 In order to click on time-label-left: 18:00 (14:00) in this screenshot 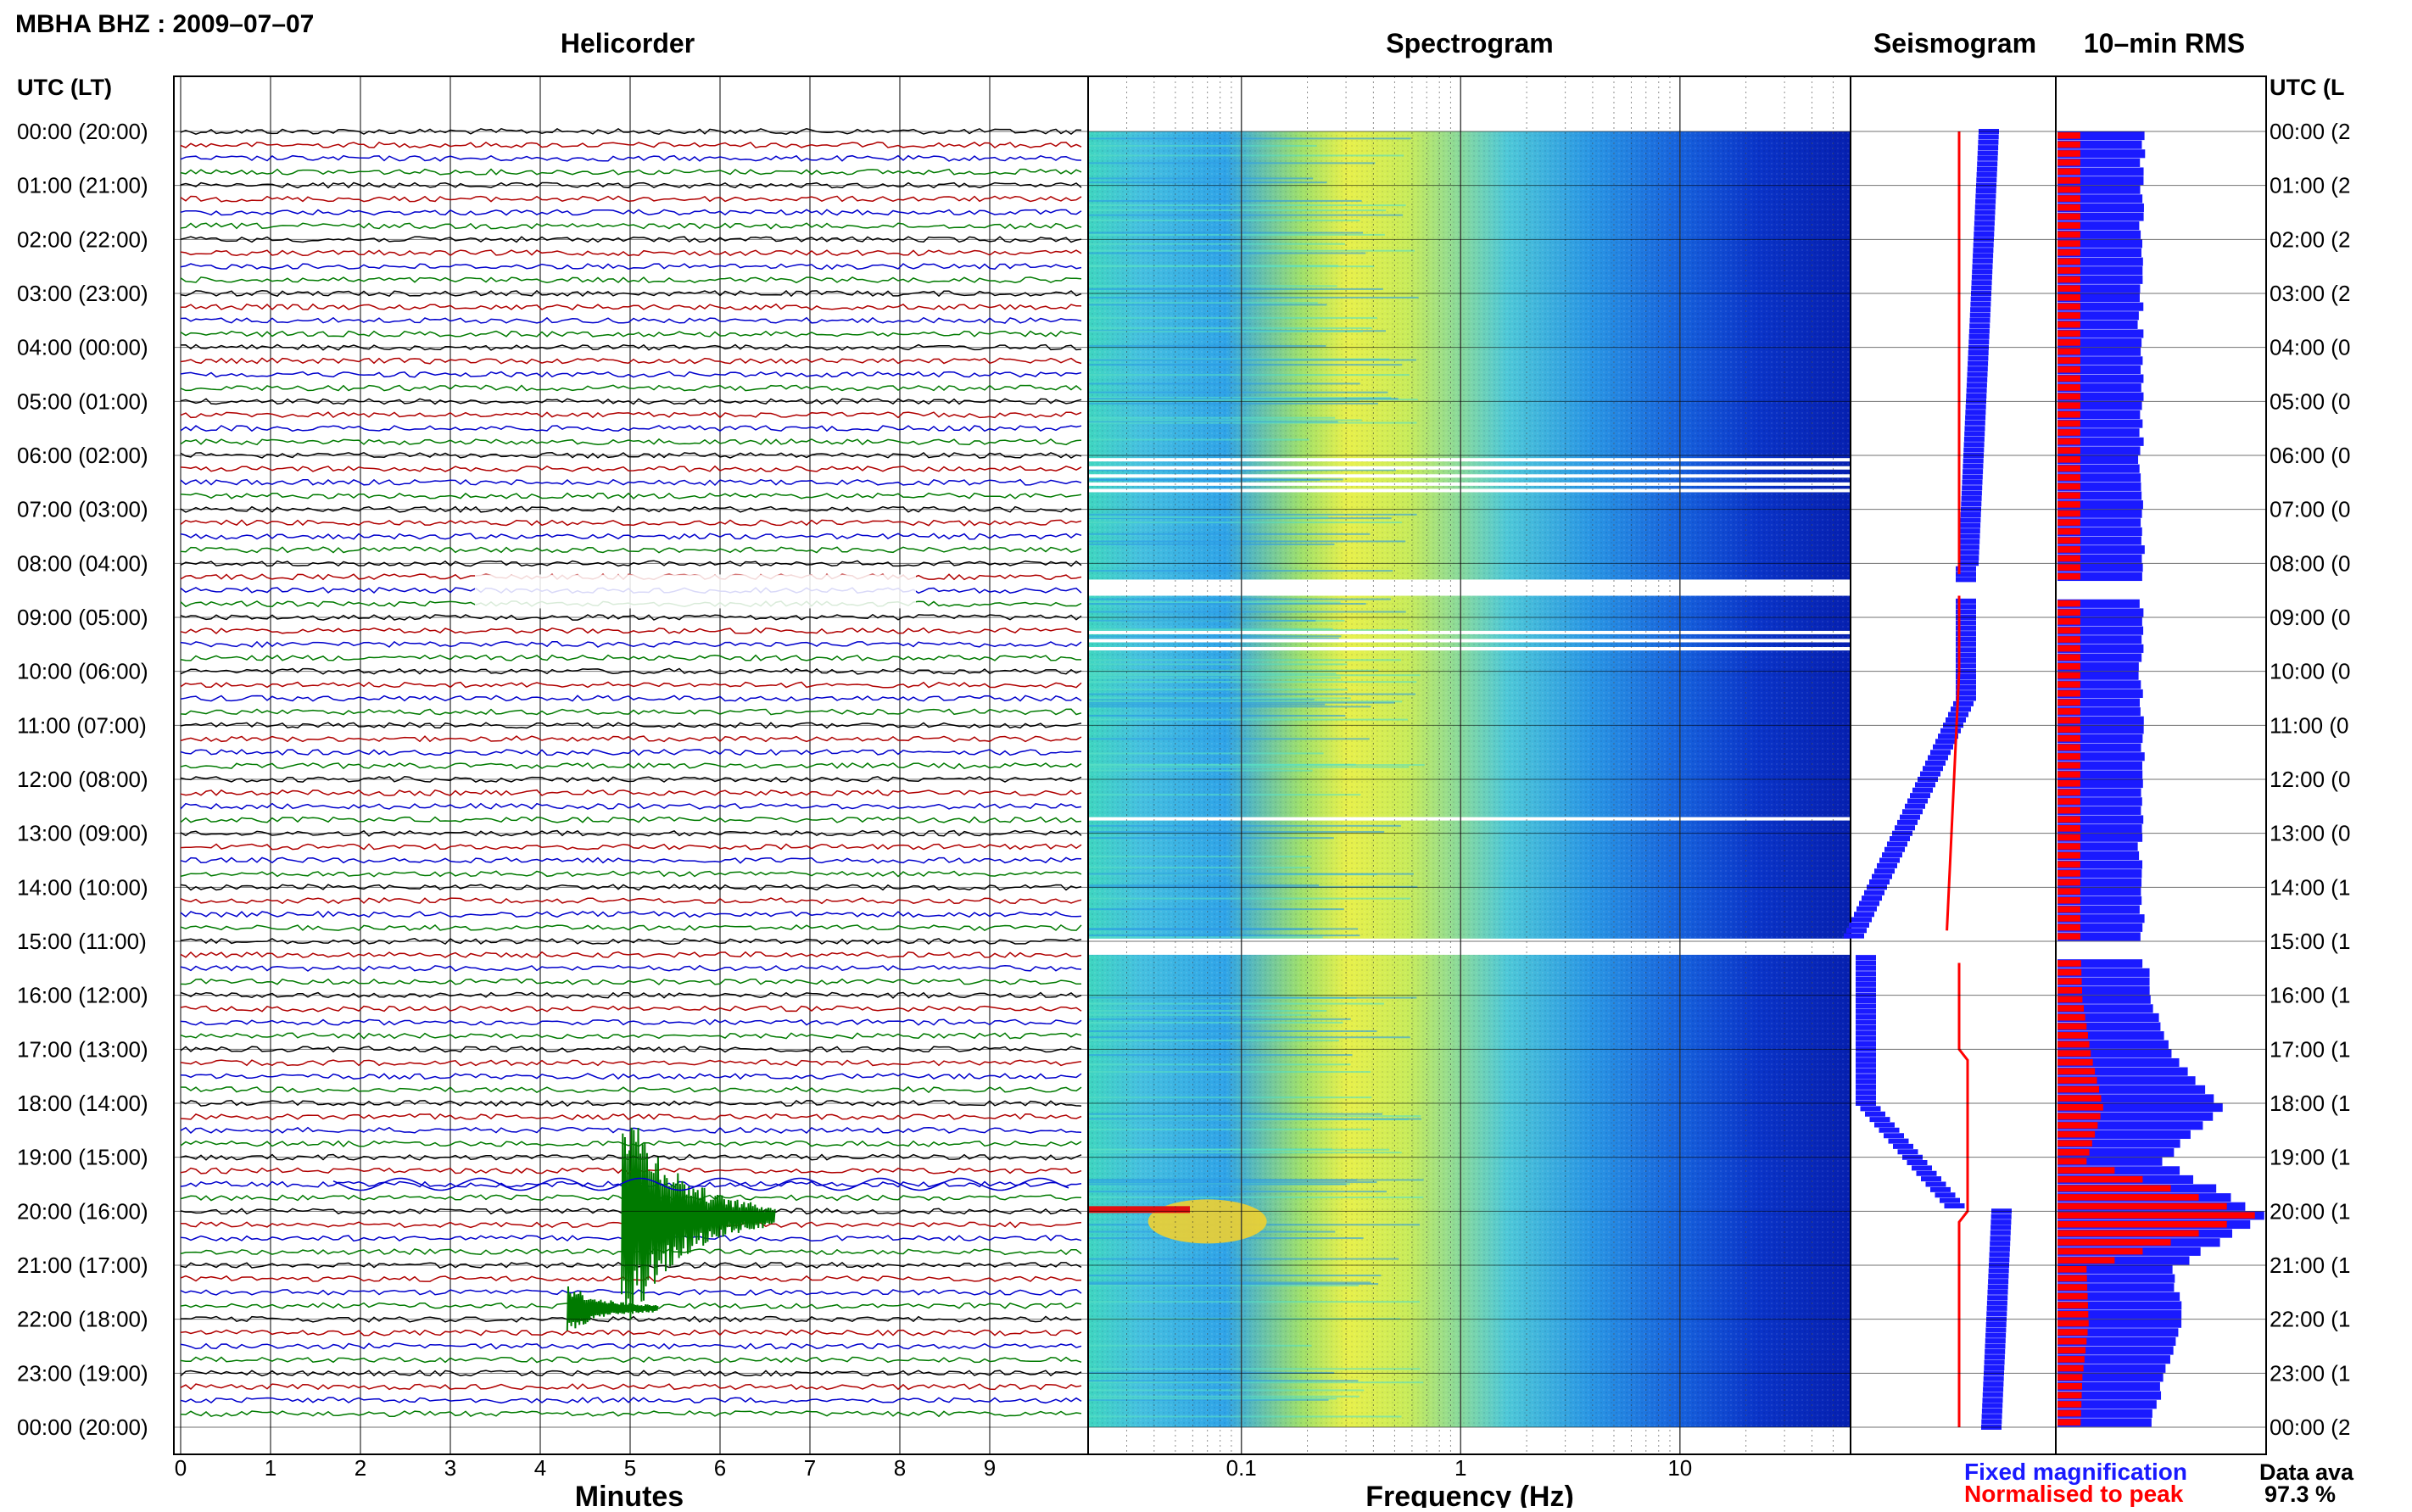, I will do `click(82, 1103)`.